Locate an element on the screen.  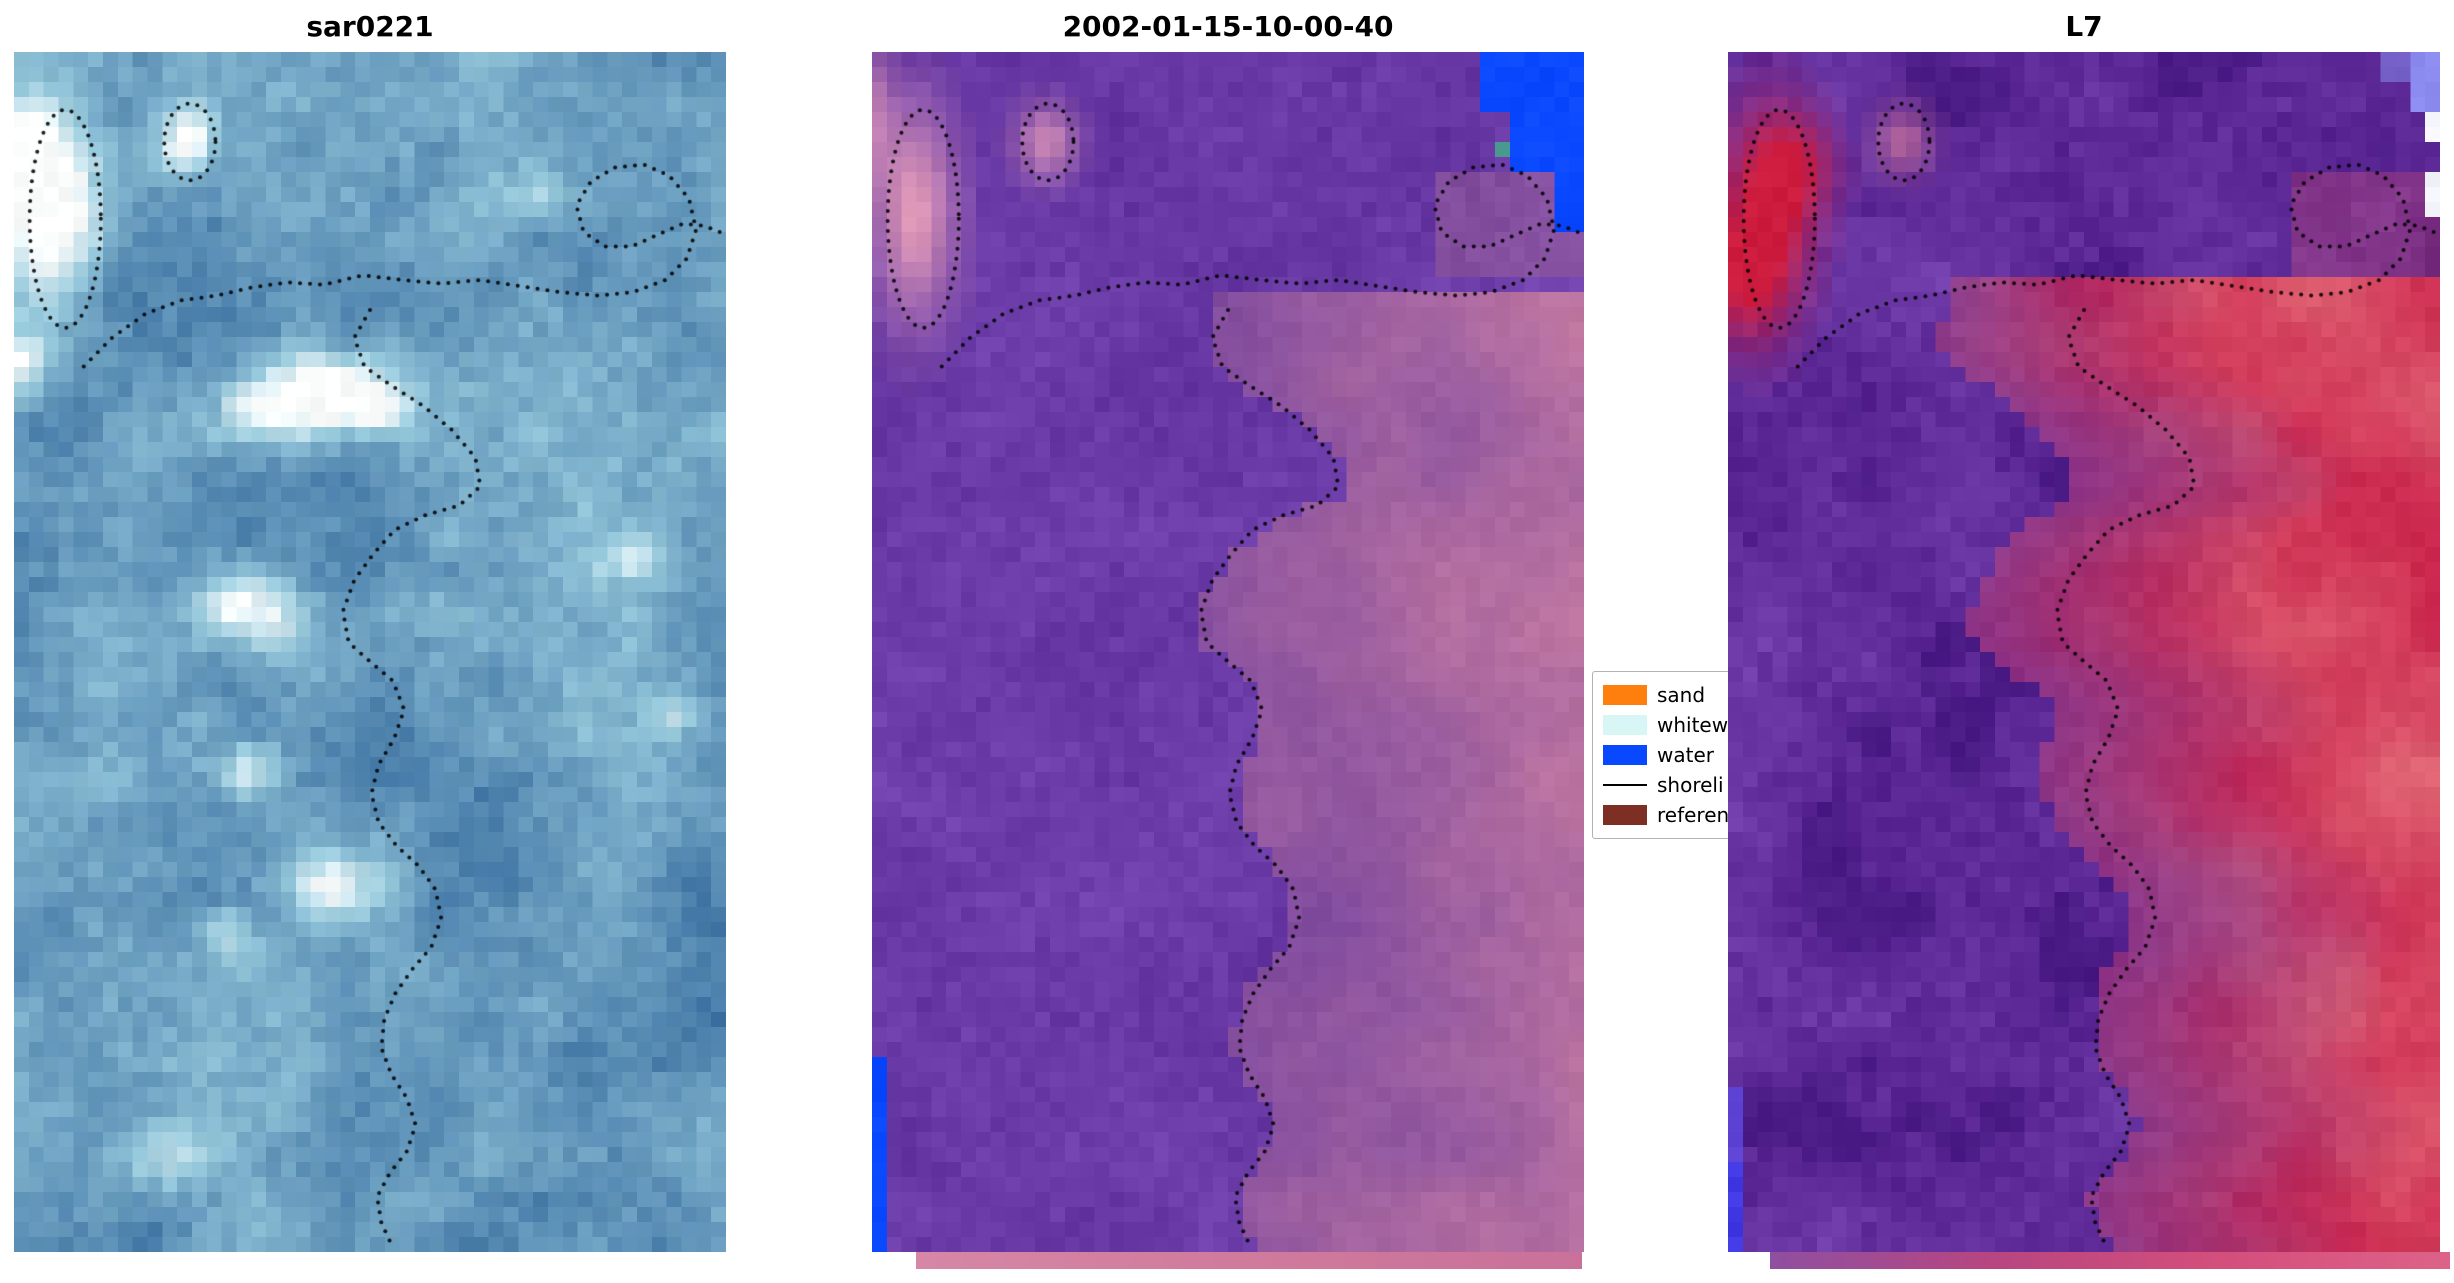
legend-item-whitewater: whitew is located at coordinates (1701, 725).